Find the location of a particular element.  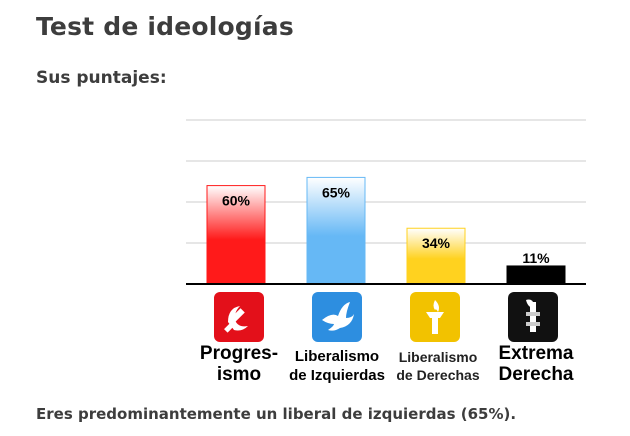

category-label-extrema-derecha: Extrema Derecha is located at coordinates (536, 364).